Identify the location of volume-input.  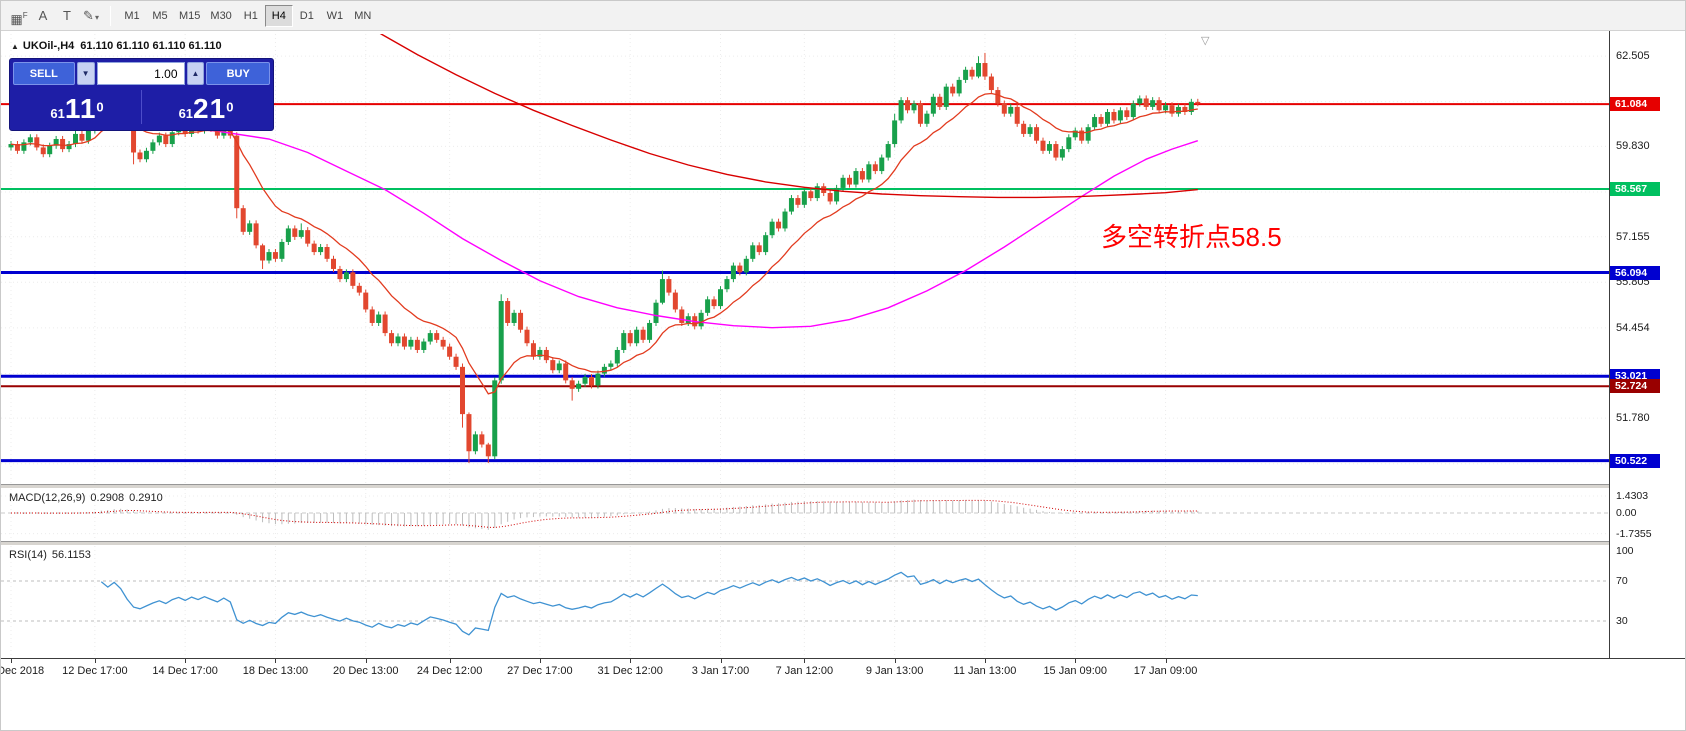
(140, 73).